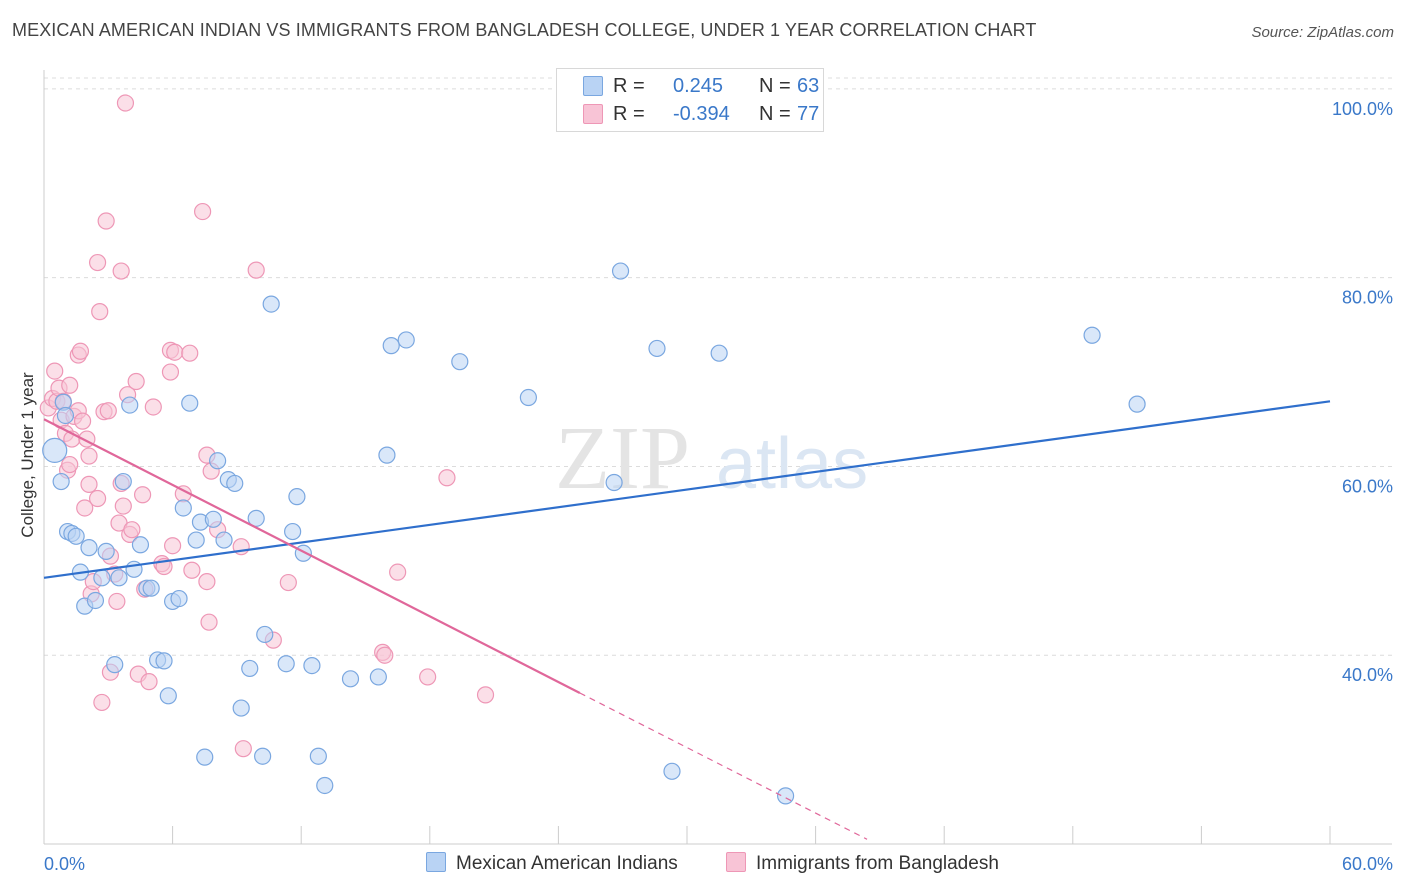  Describe the element at coordinates (622, 458) in the screenshot. I see `watermark-zip: ZIP` at that location.